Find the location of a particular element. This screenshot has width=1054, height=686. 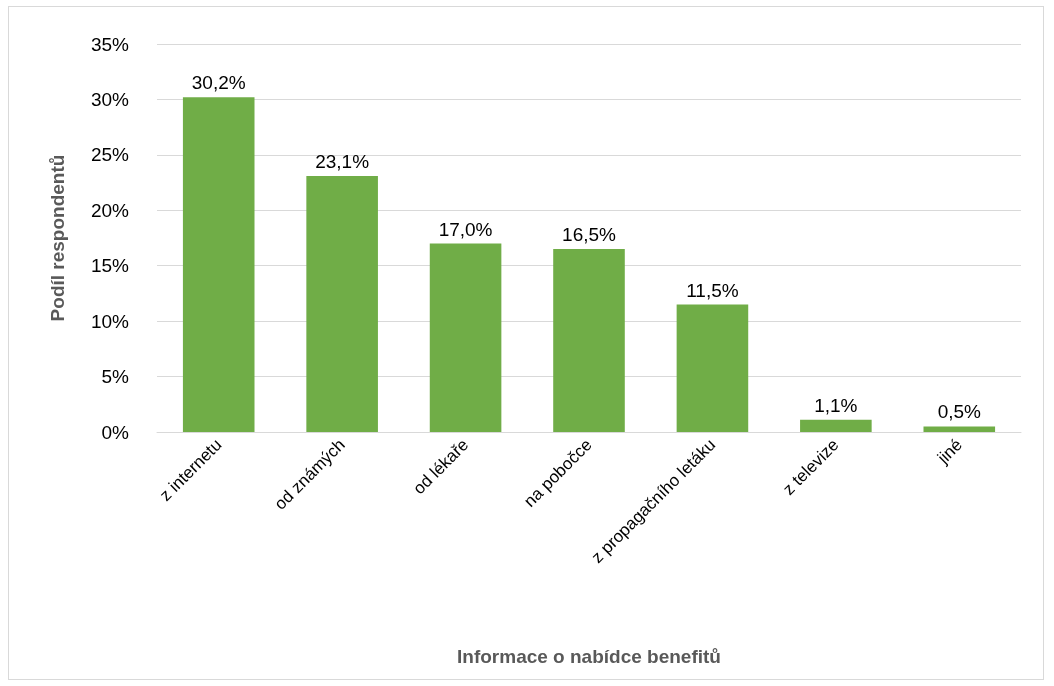

y-tick-label: 5% is located at coordinates (115, 377).